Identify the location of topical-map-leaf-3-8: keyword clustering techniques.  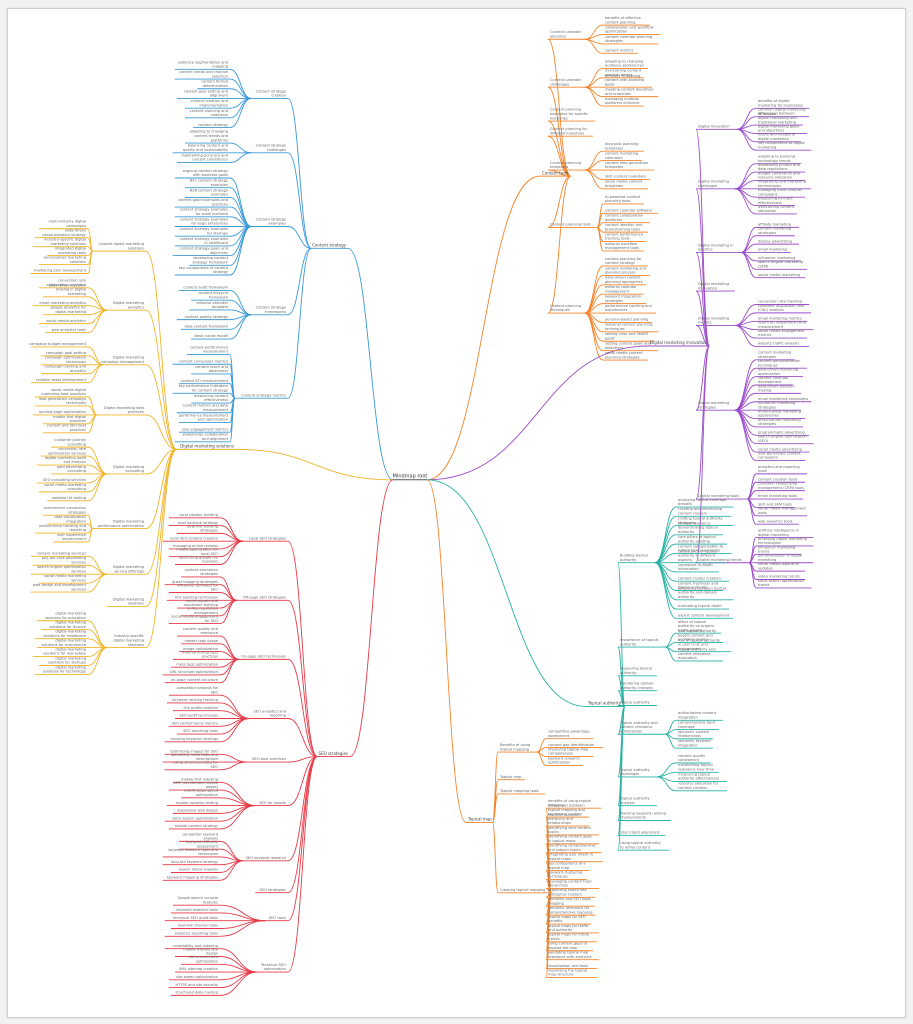
(566, 875).